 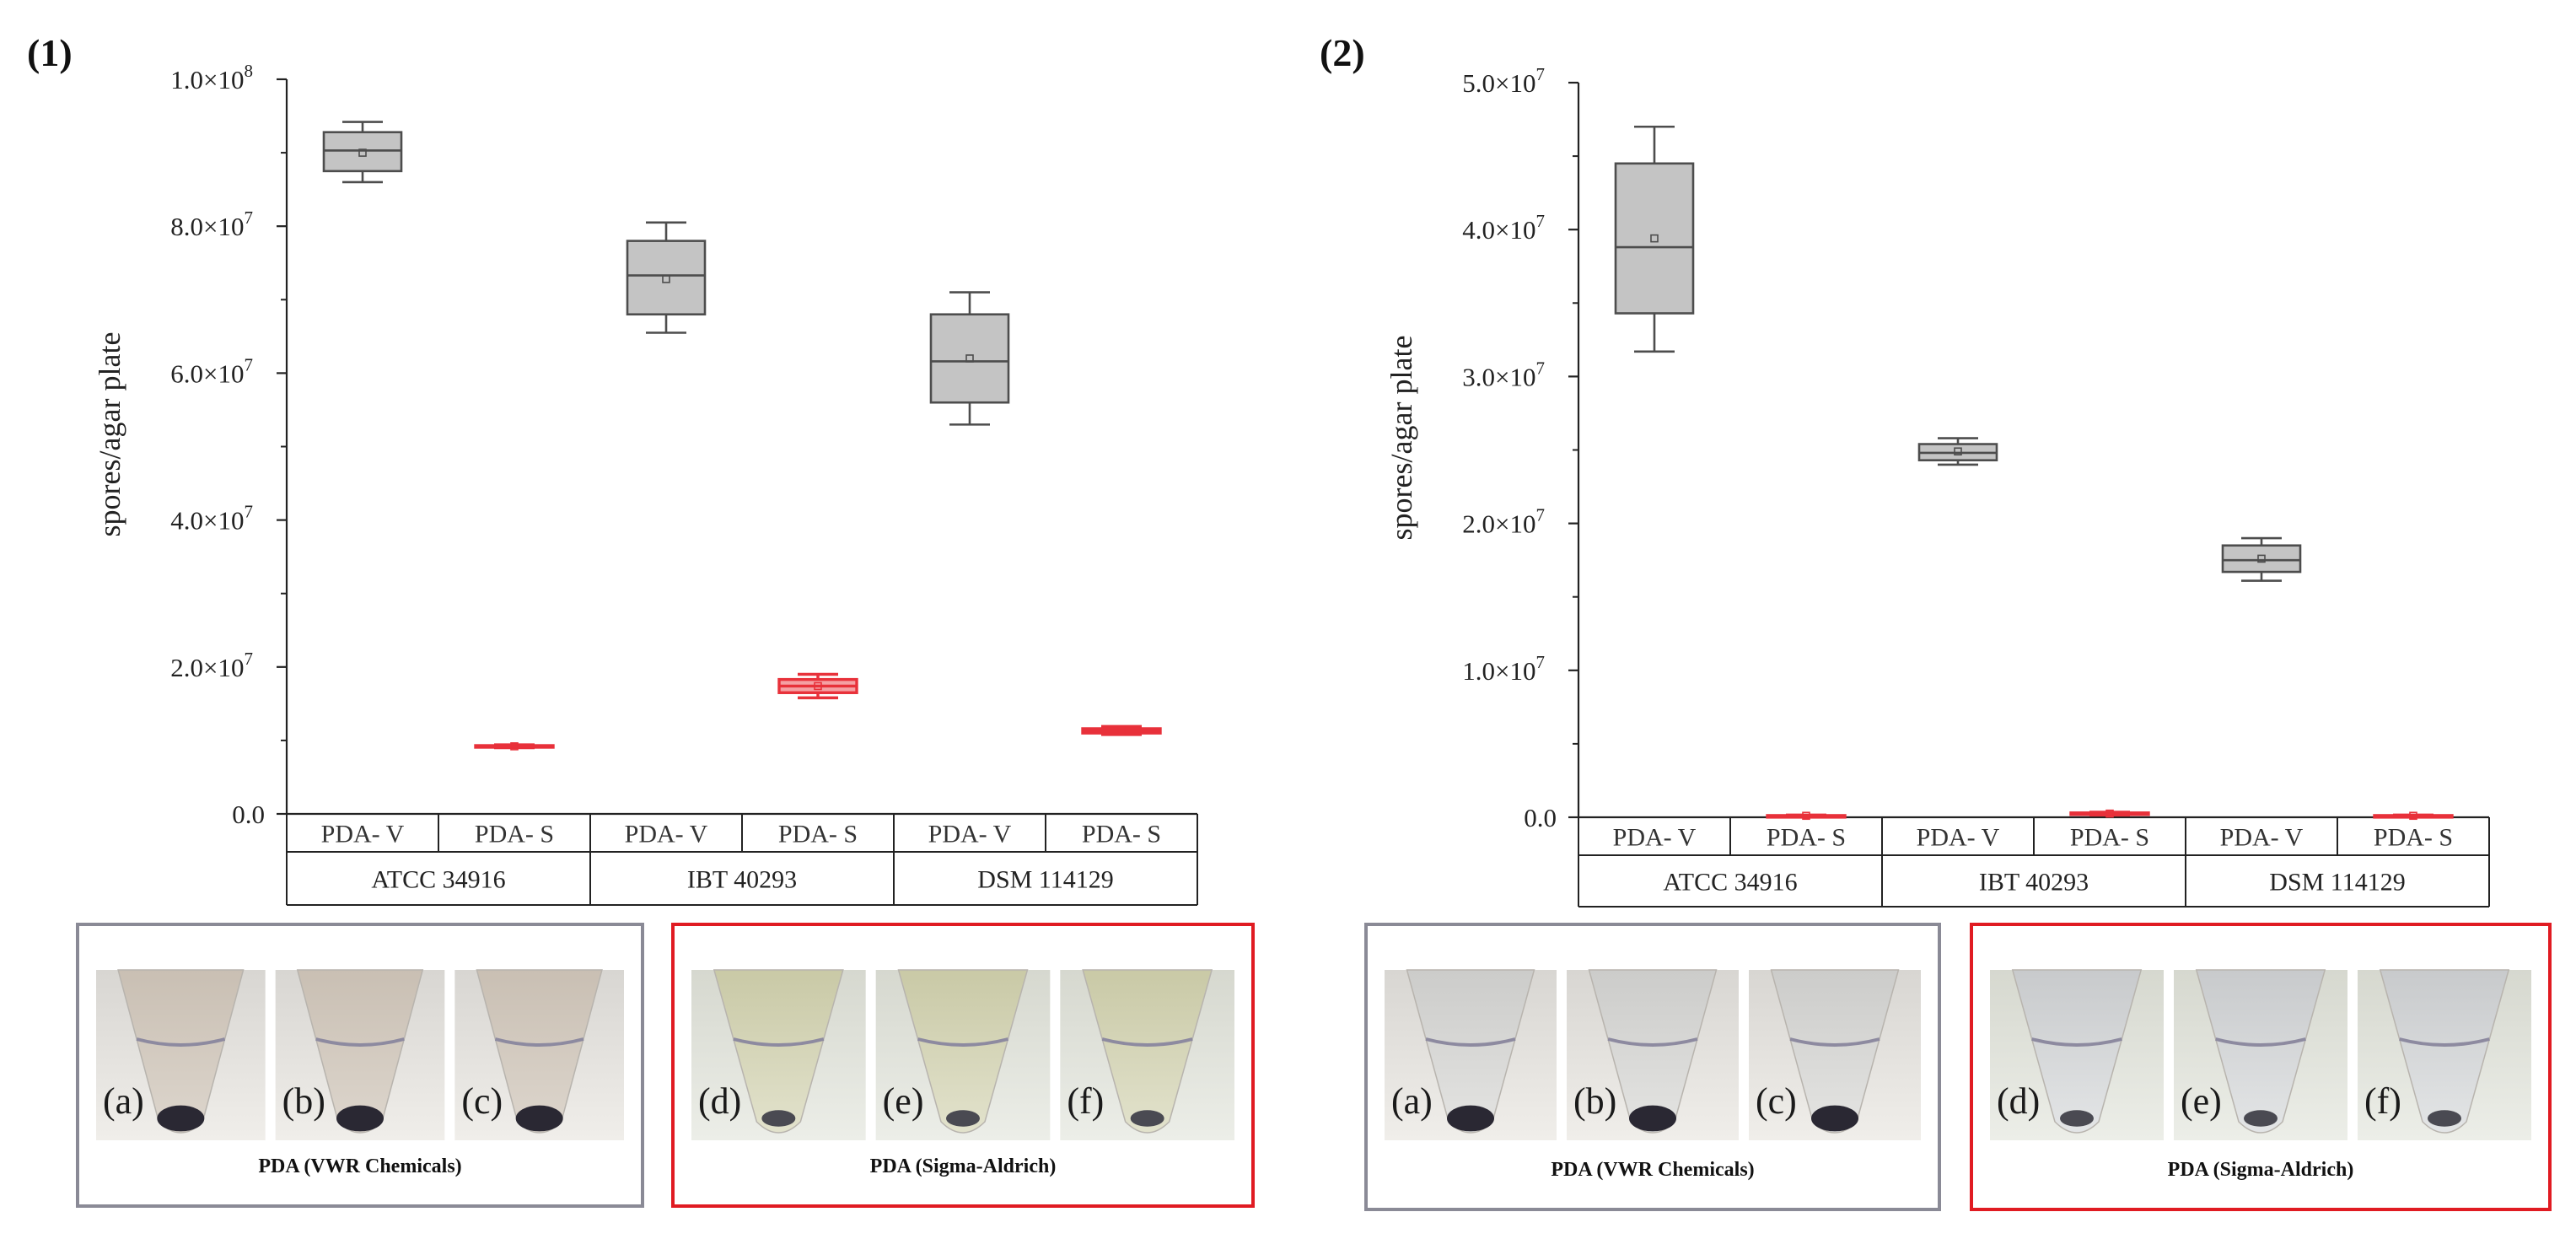 What do you see at coordinates (2109, 813) in the screenshot?
I see `box-ibt-40293-pda-s` at bounding box center [2109, 813].